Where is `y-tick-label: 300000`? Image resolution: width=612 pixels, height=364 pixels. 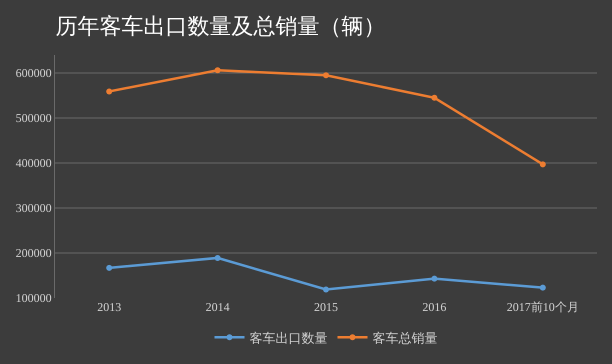 y-tick-label: 300000 is located at coordinates (34, 208).